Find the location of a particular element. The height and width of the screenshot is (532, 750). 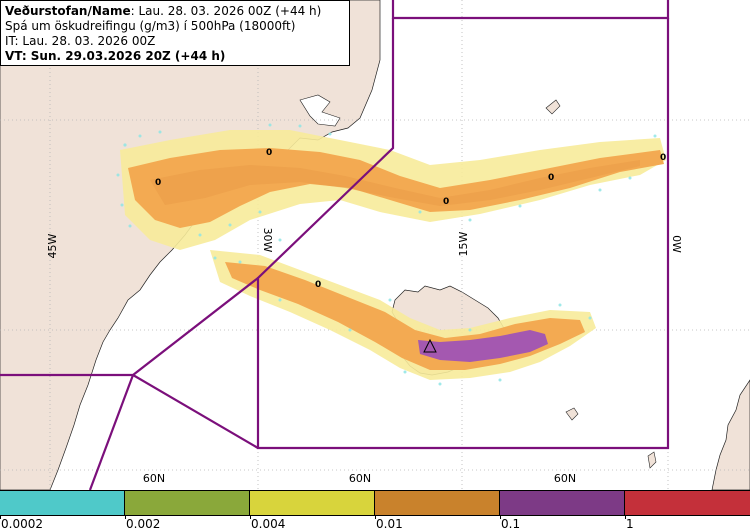

legend-label-4: 0.01 is located at coordinates (389, 524).